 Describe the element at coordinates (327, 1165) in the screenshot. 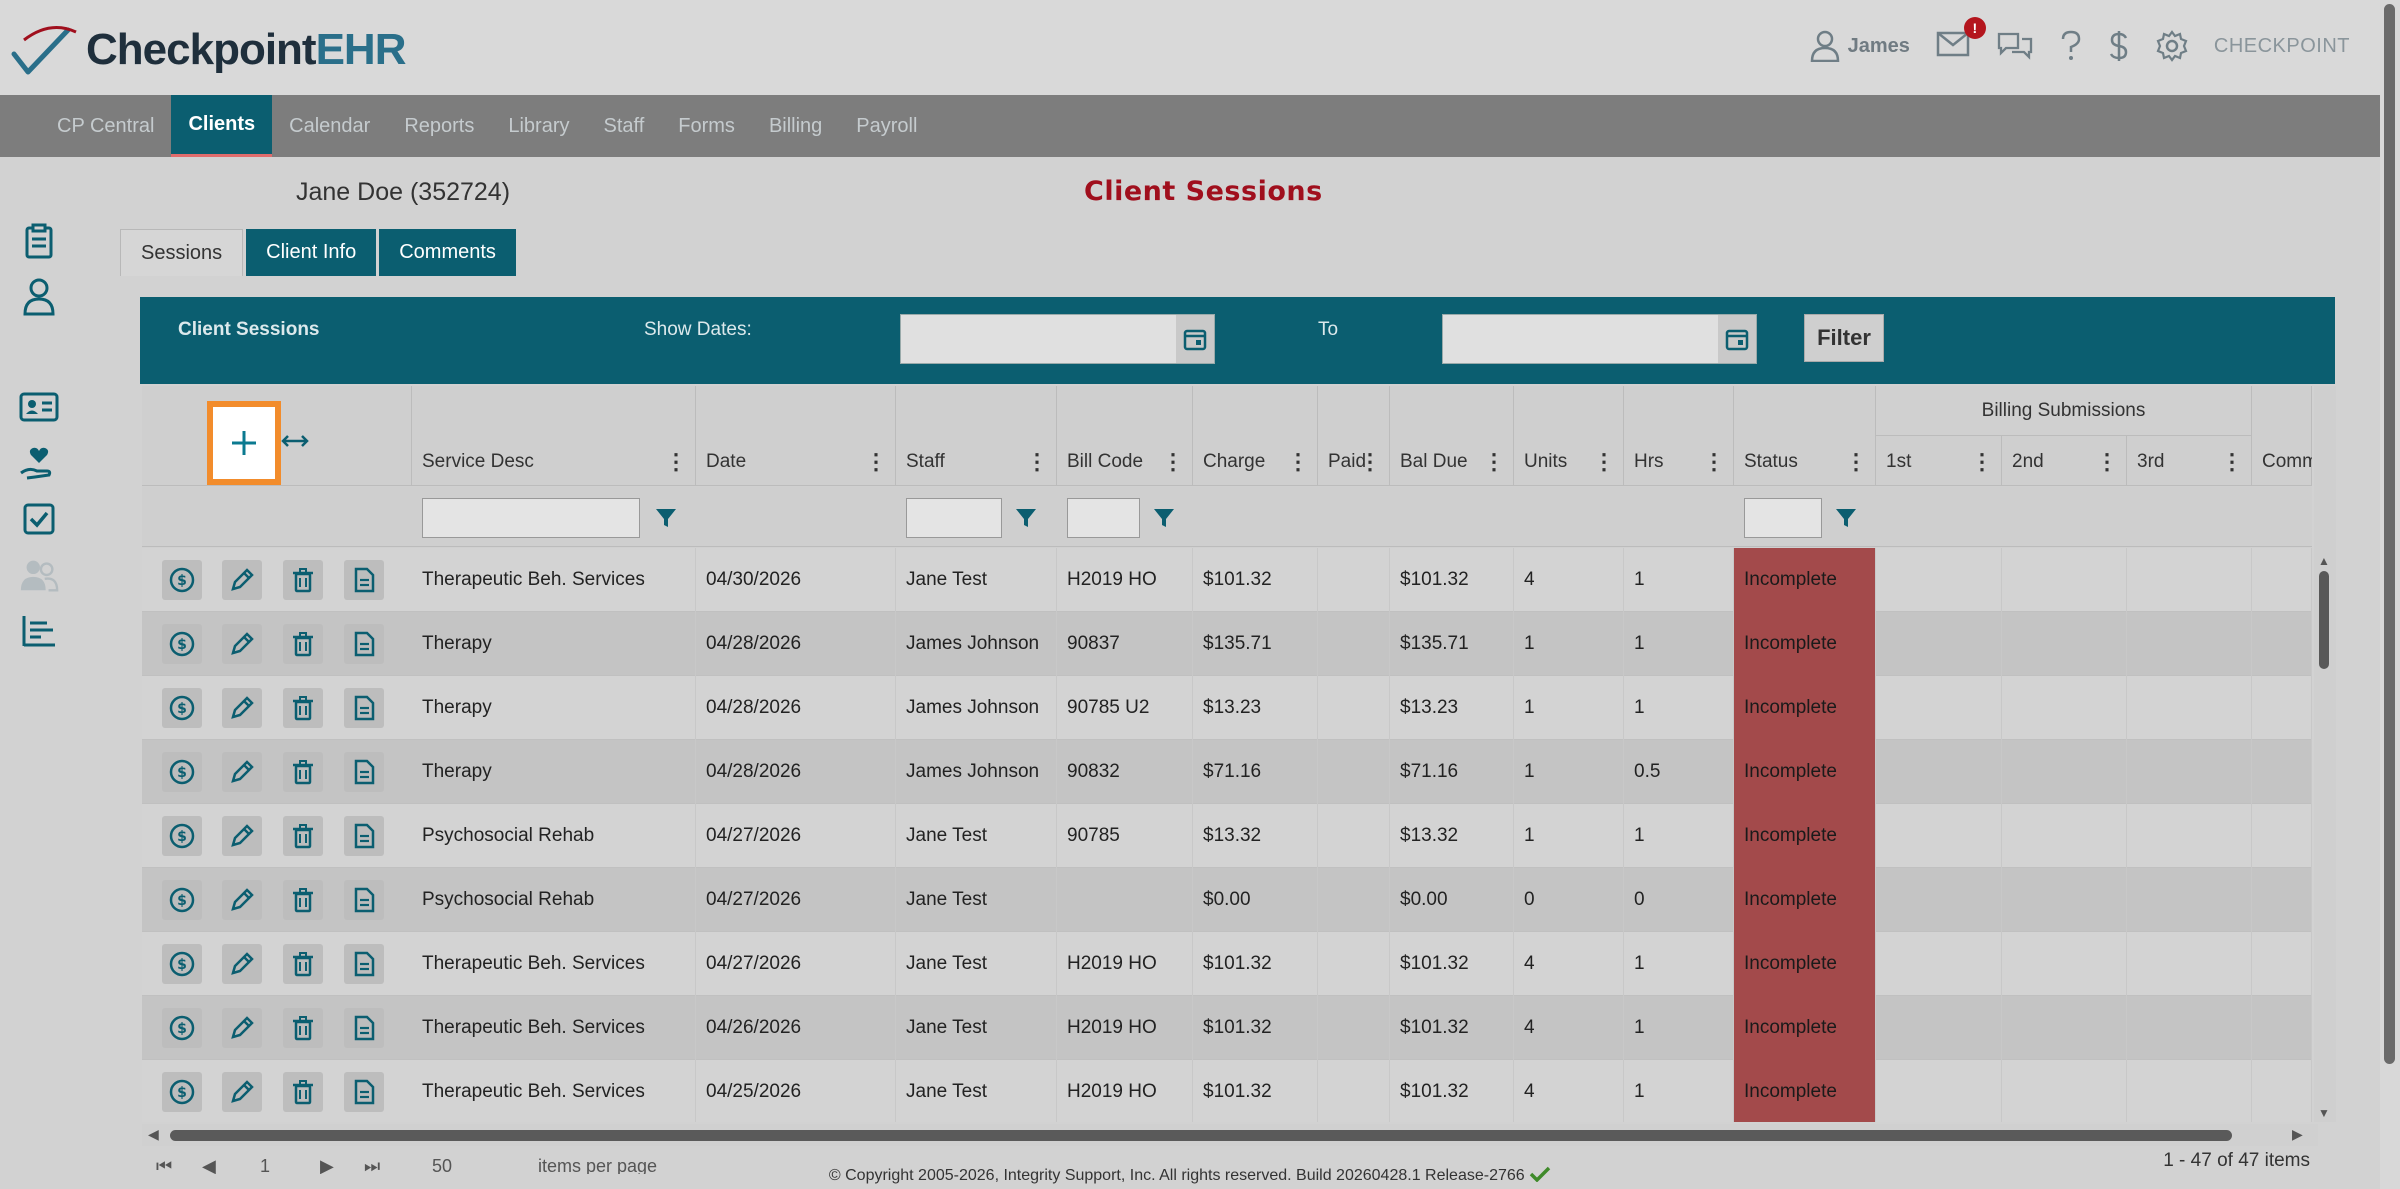

I see `next-page-icon: ▶` at that location.